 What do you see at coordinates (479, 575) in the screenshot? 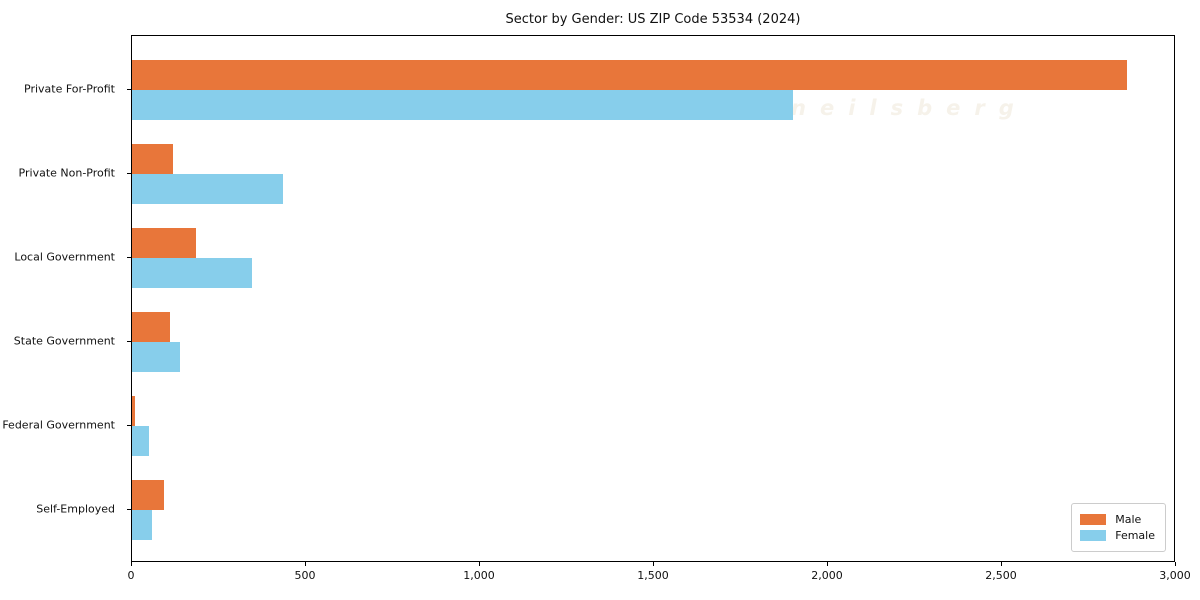
I see `x-tick-label: 1,000` at bounding box center [479, 575].